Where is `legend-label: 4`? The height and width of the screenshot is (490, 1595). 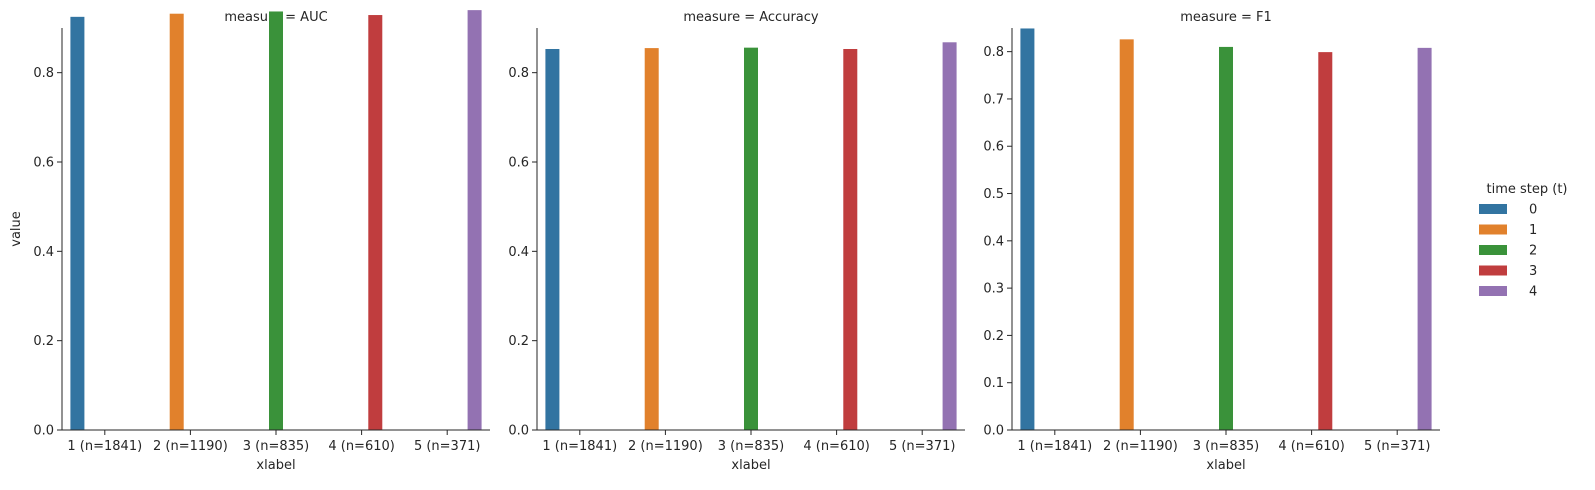 legend-label: 4 is located at coordinates (1533, 292).